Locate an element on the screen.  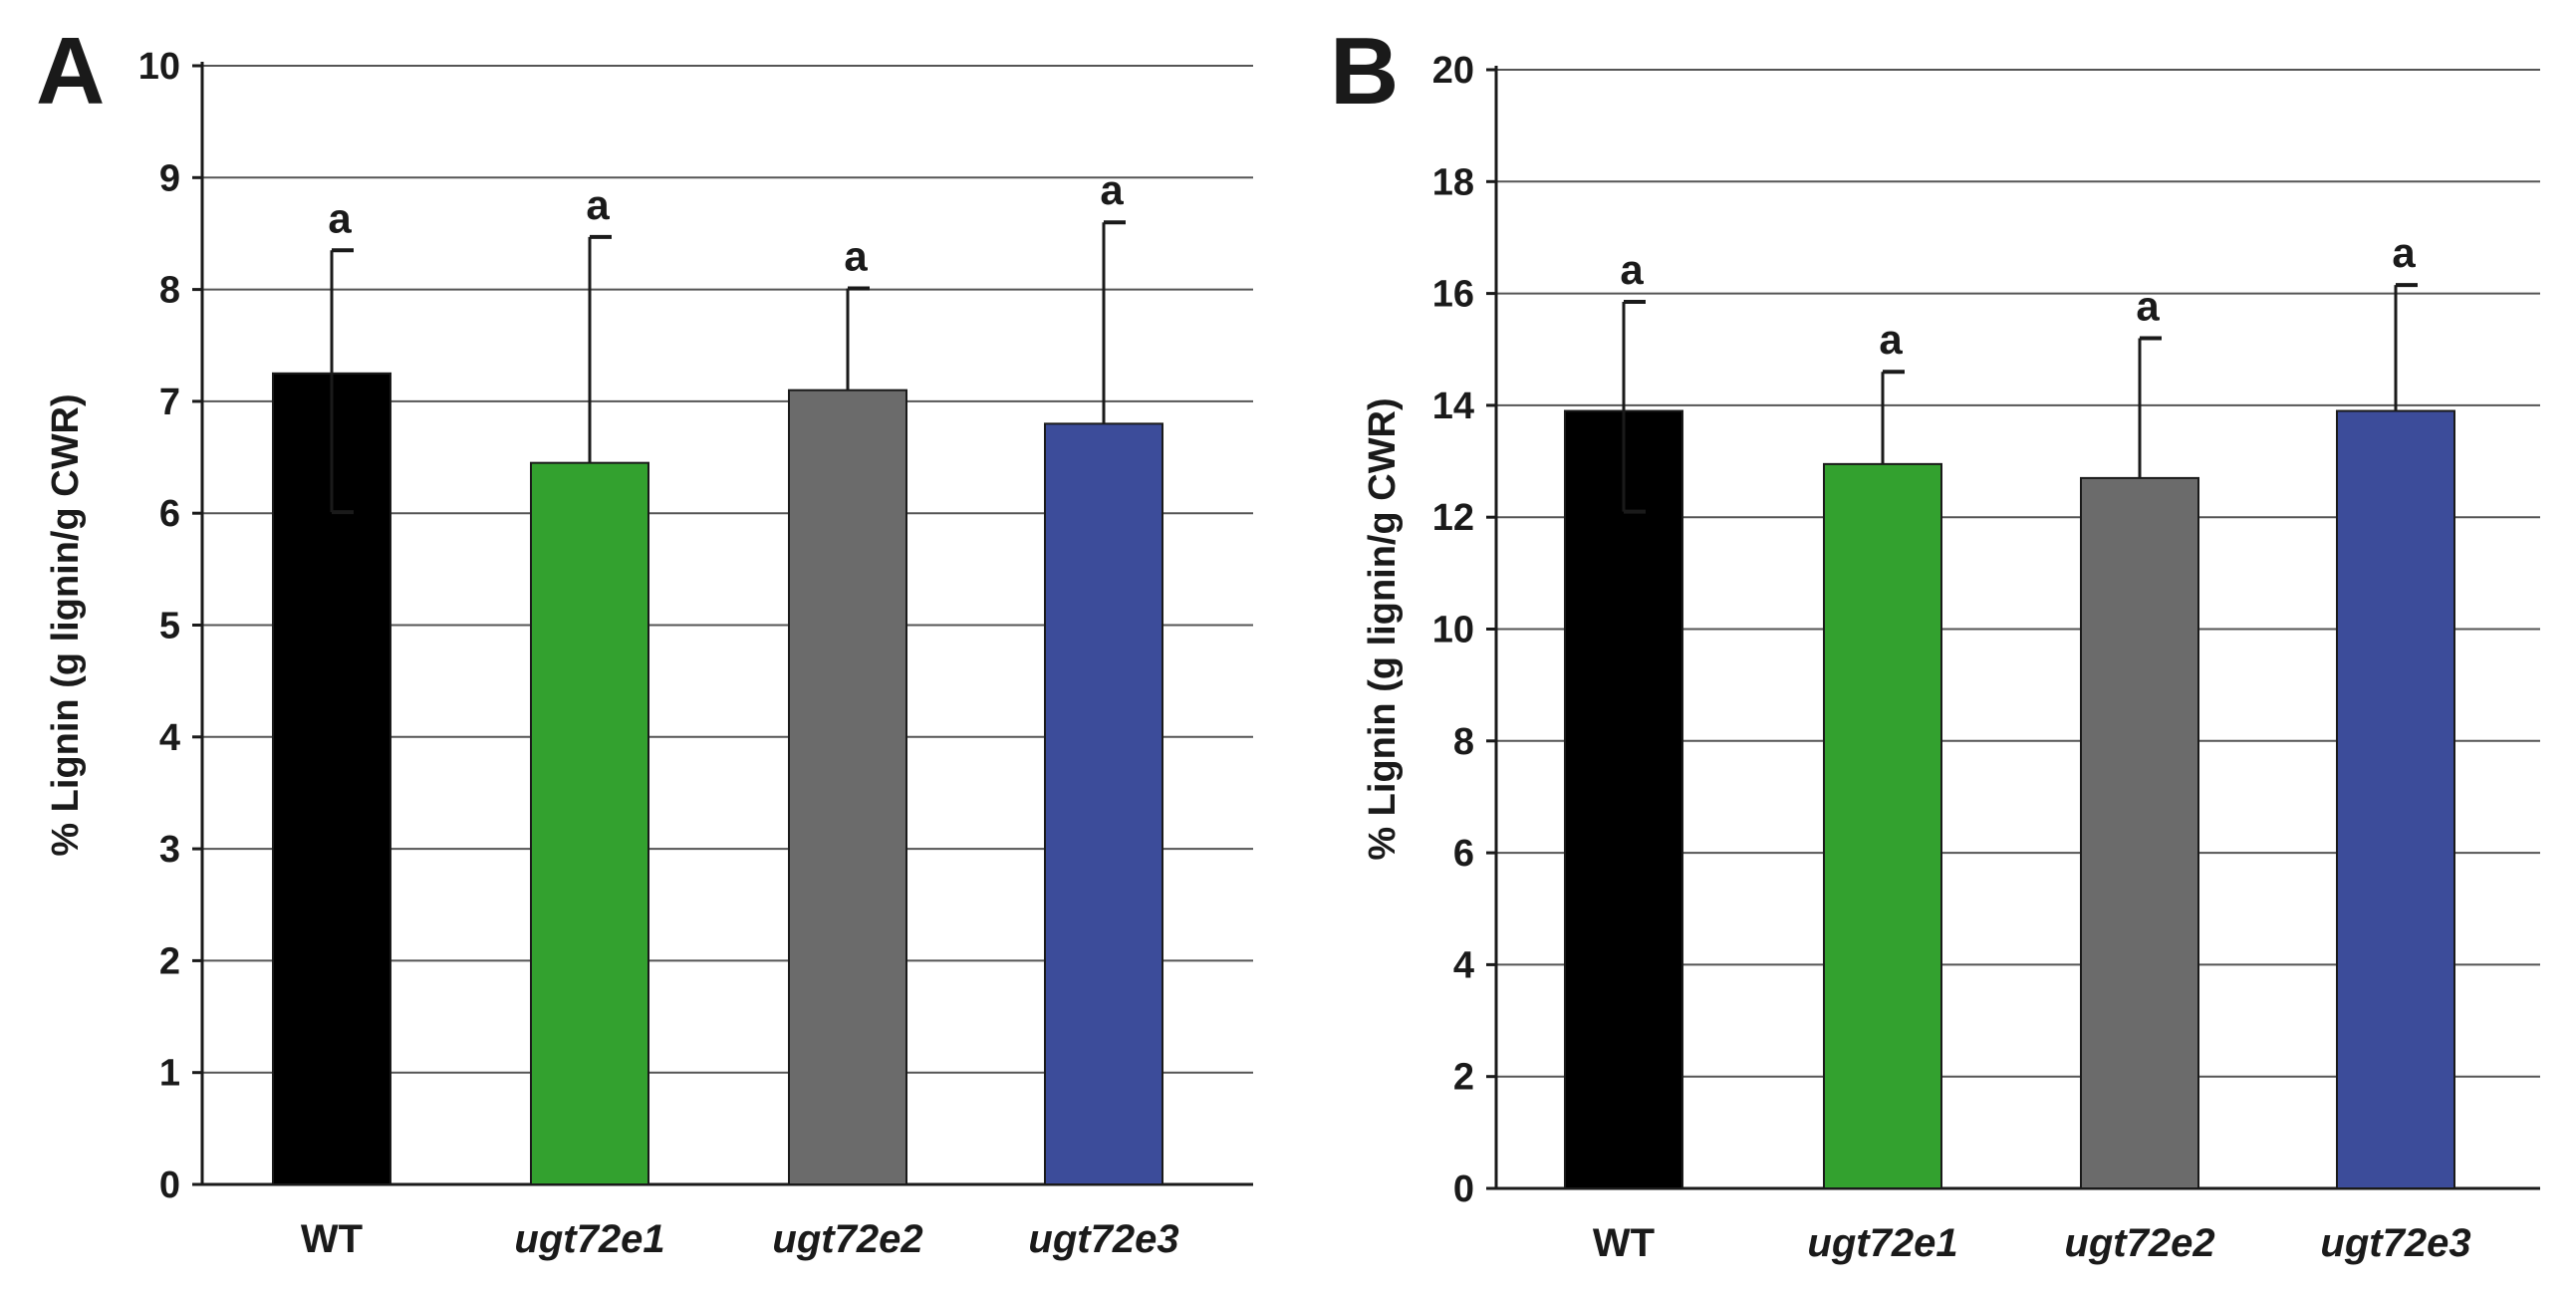
y-tick-label: 3 is located at coordinates (169, 850).